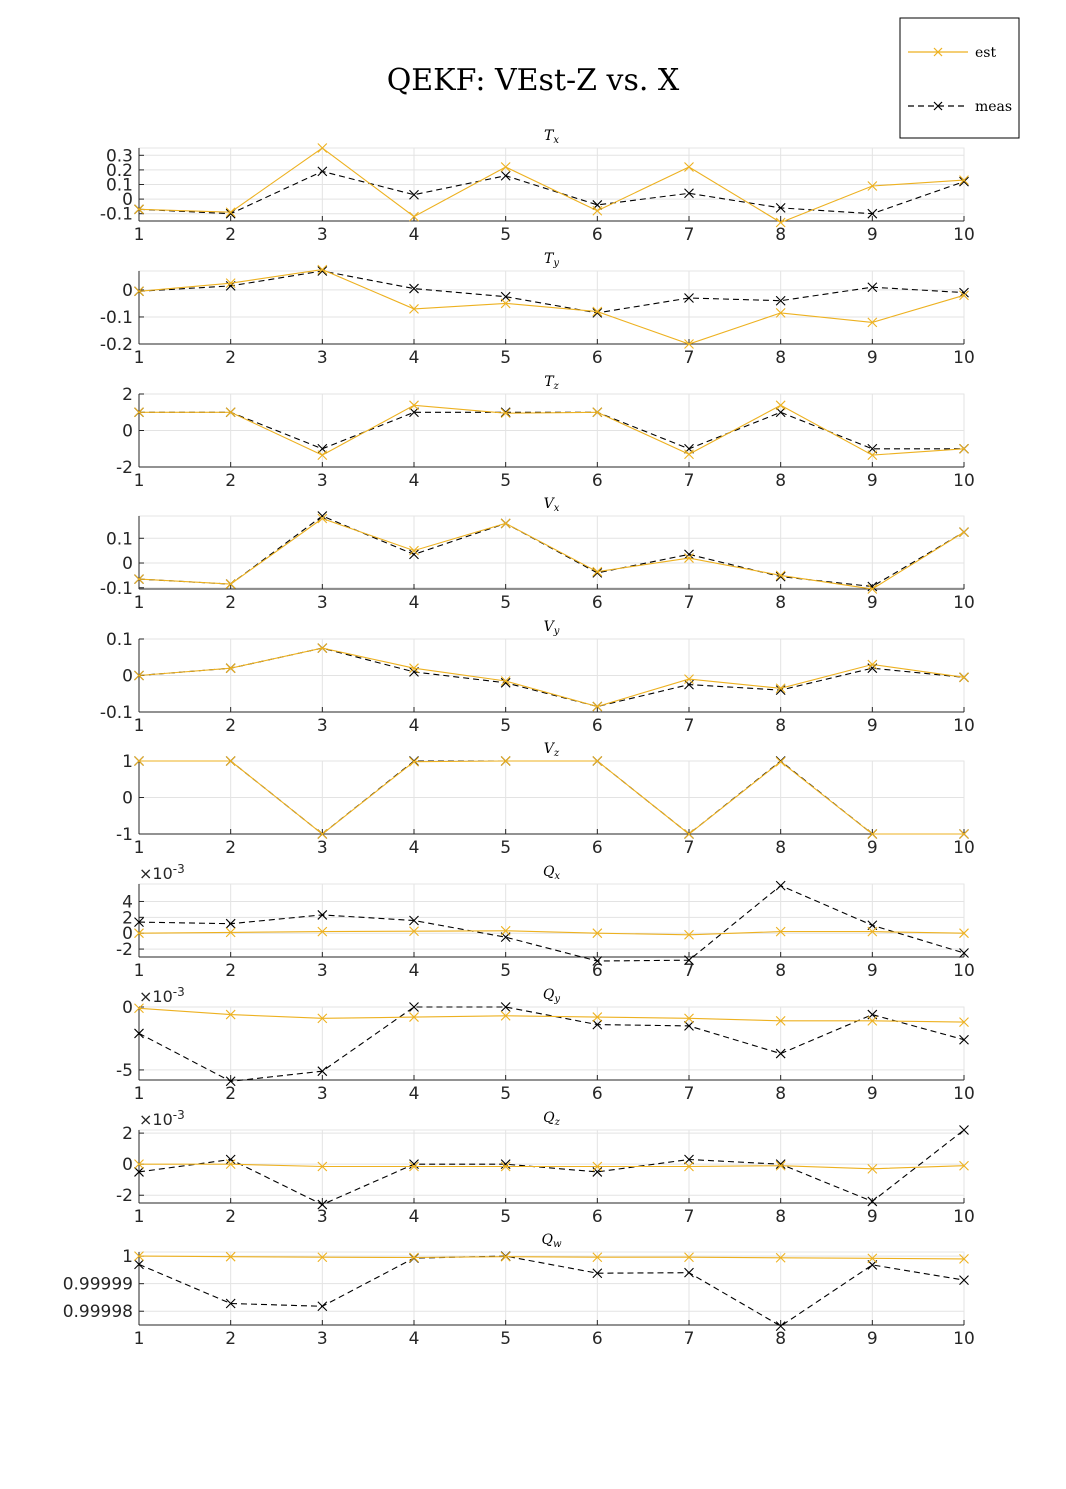  What do you see at coordinates (119, 640) in the screenshot?
I see `y-tick-label: 0.1` at bounding box center [119, 640].